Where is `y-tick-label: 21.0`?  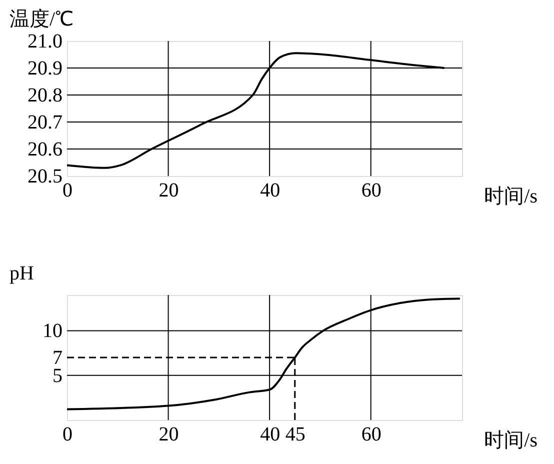 y-tick-label: 21.0 is located at coordinates (45, 41).